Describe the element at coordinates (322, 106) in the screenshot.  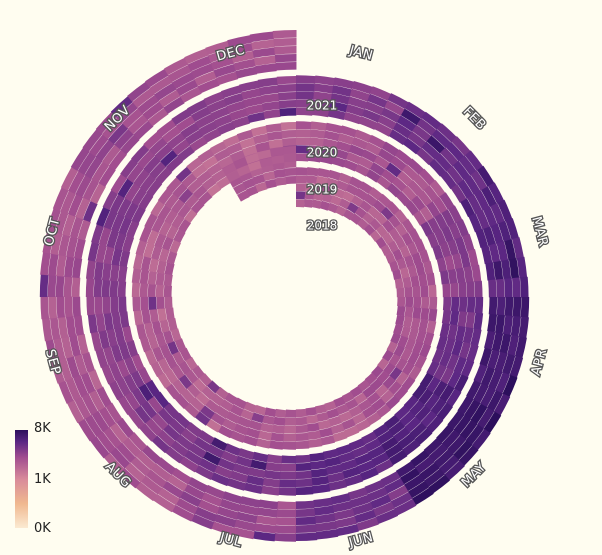
I see `year-label-2021: 2021` at that location.